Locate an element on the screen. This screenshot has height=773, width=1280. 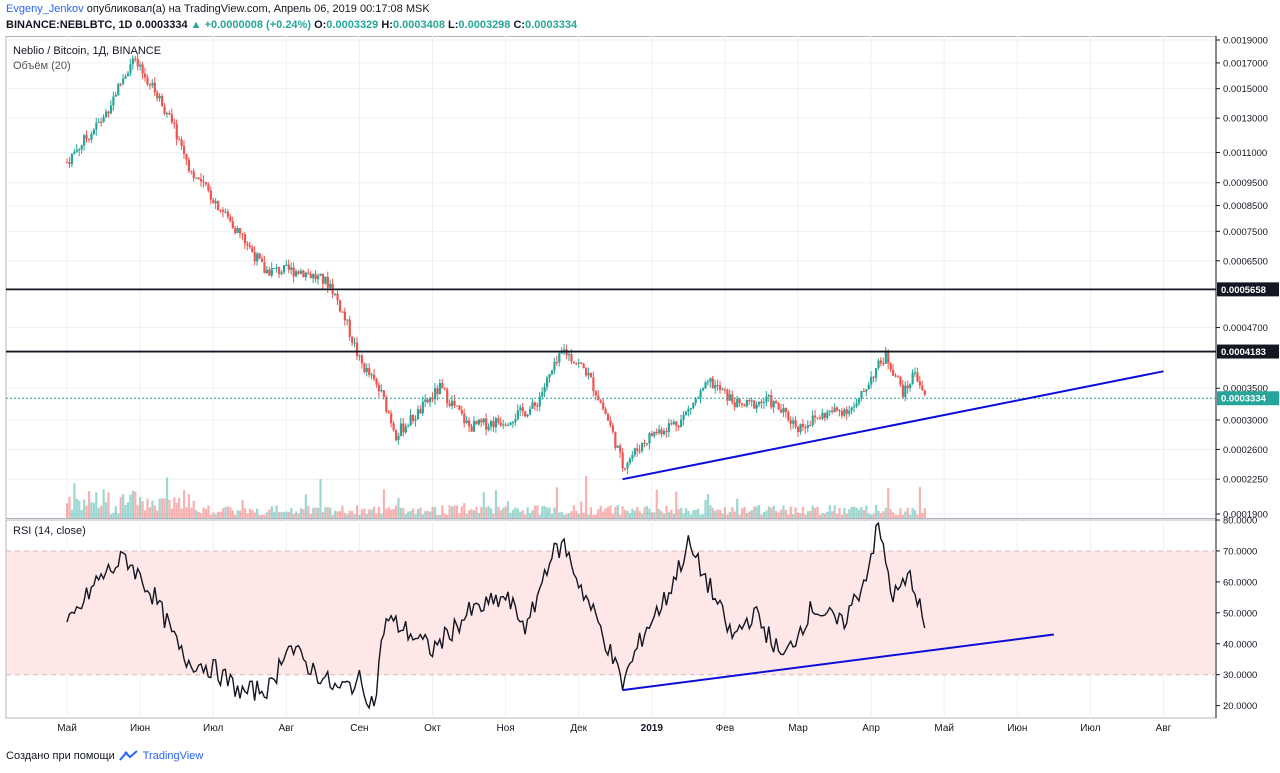
x-tick-label: Июн is located at coordinates (1017, 728).